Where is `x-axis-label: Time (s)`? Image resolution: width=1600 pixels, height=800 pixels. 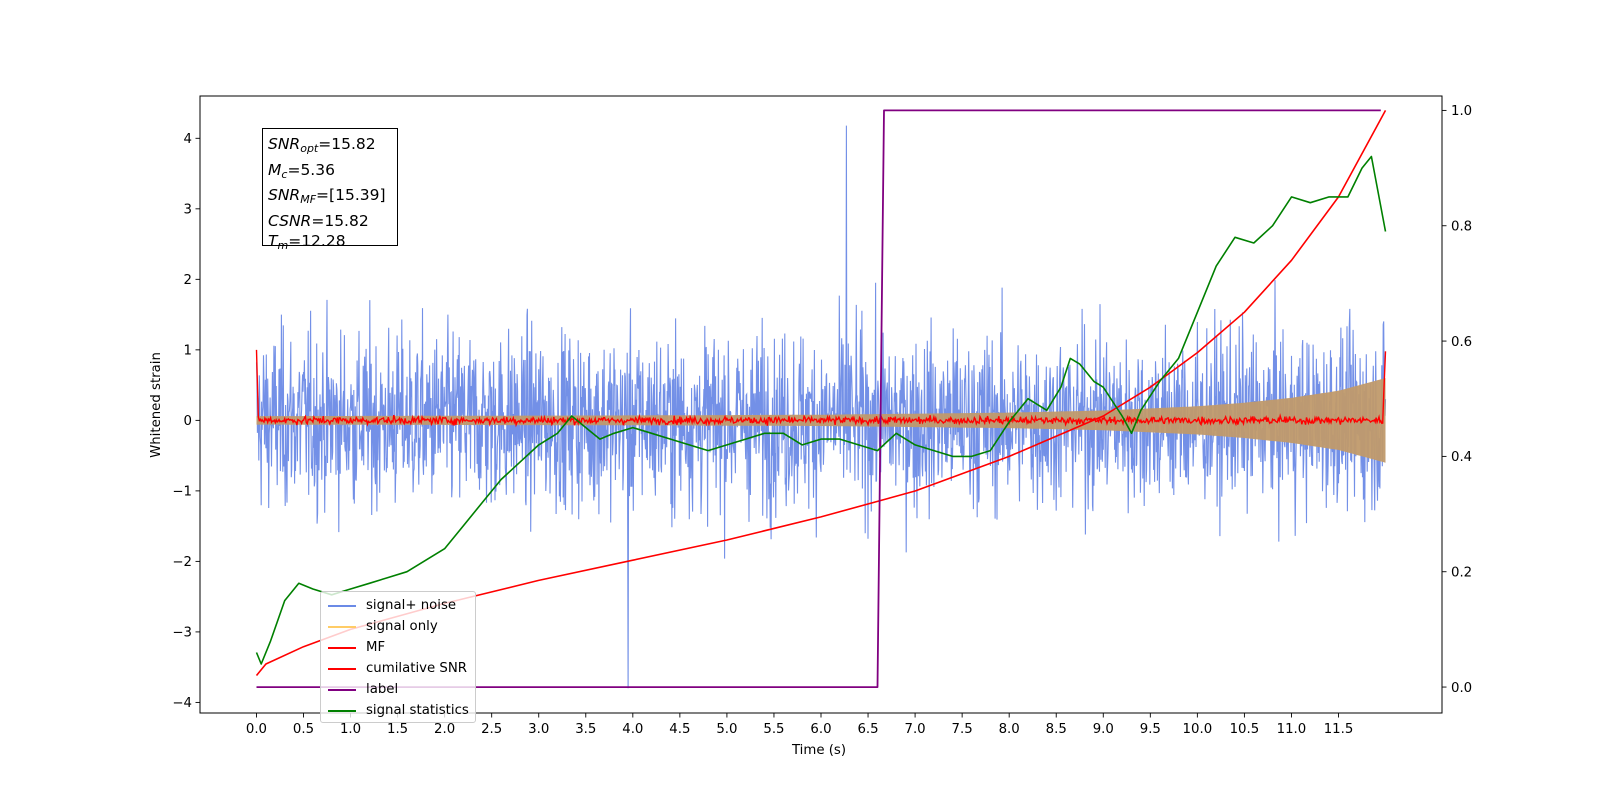
x-axis-label: Time (s) is located at coordinates (818, 750).